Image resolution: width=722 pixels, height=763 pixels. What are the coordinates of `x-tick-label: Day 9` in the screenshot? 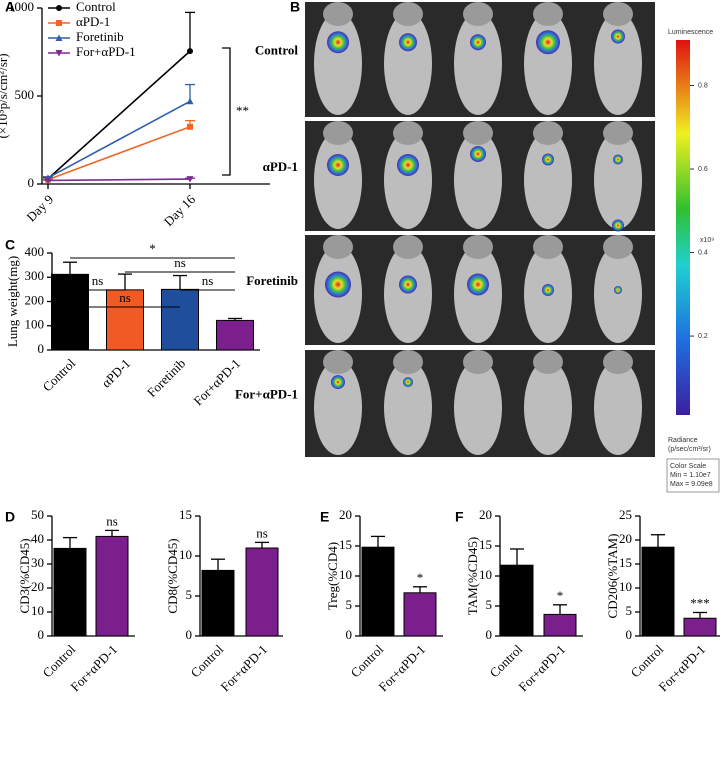 It's located at (39, 208).